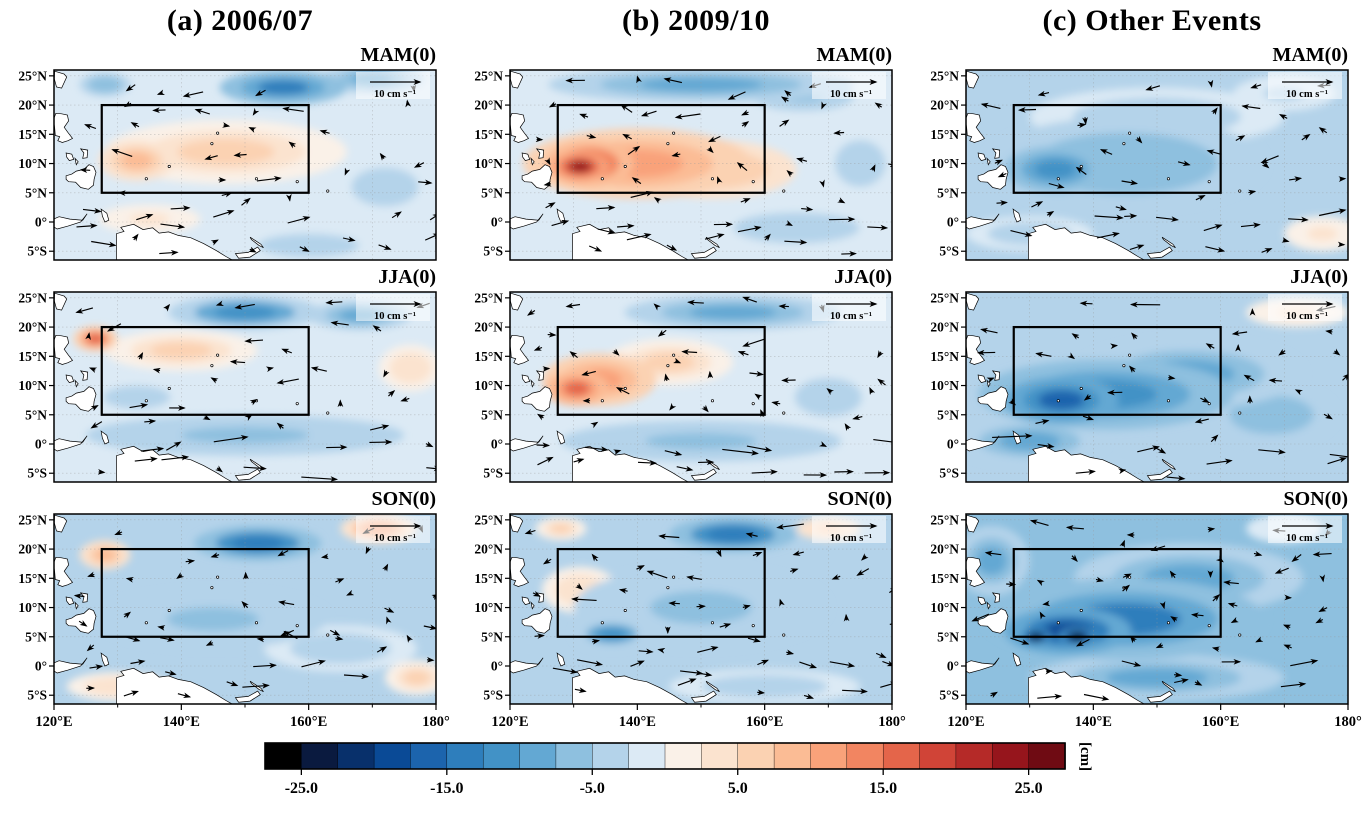  What do you see at coordinates (683, 386) in the screenshot?
I see `map-b-jja: 10 cm s⁻¹ 25°N 20°N 15°N 10°N 5°N 0° 5°S` at bounding box center [683, 386].